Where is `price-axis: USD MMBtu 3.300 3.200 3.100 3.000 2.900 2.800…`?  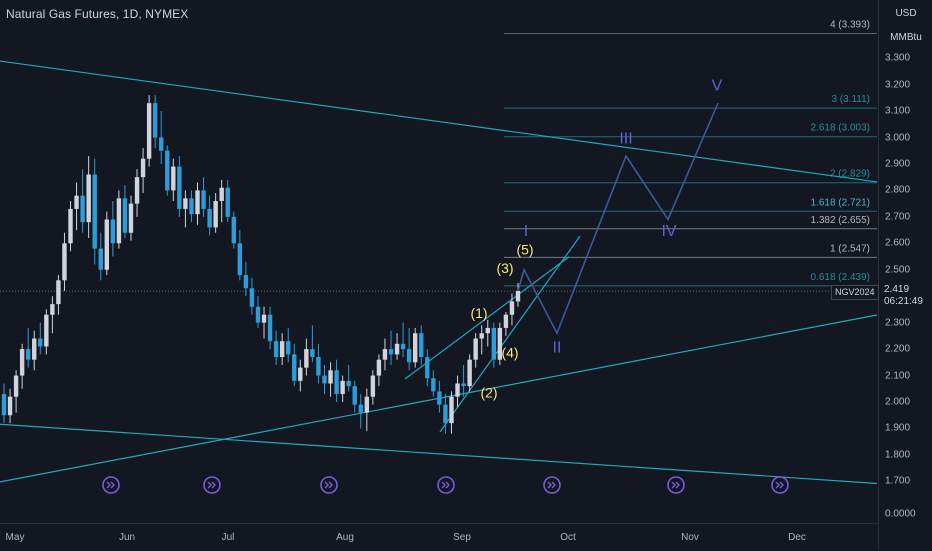
price-axis: USD MMBtu 3.300 3.200 3.100 3.000 2.900 2.800… is located at coordinates (905, 275).